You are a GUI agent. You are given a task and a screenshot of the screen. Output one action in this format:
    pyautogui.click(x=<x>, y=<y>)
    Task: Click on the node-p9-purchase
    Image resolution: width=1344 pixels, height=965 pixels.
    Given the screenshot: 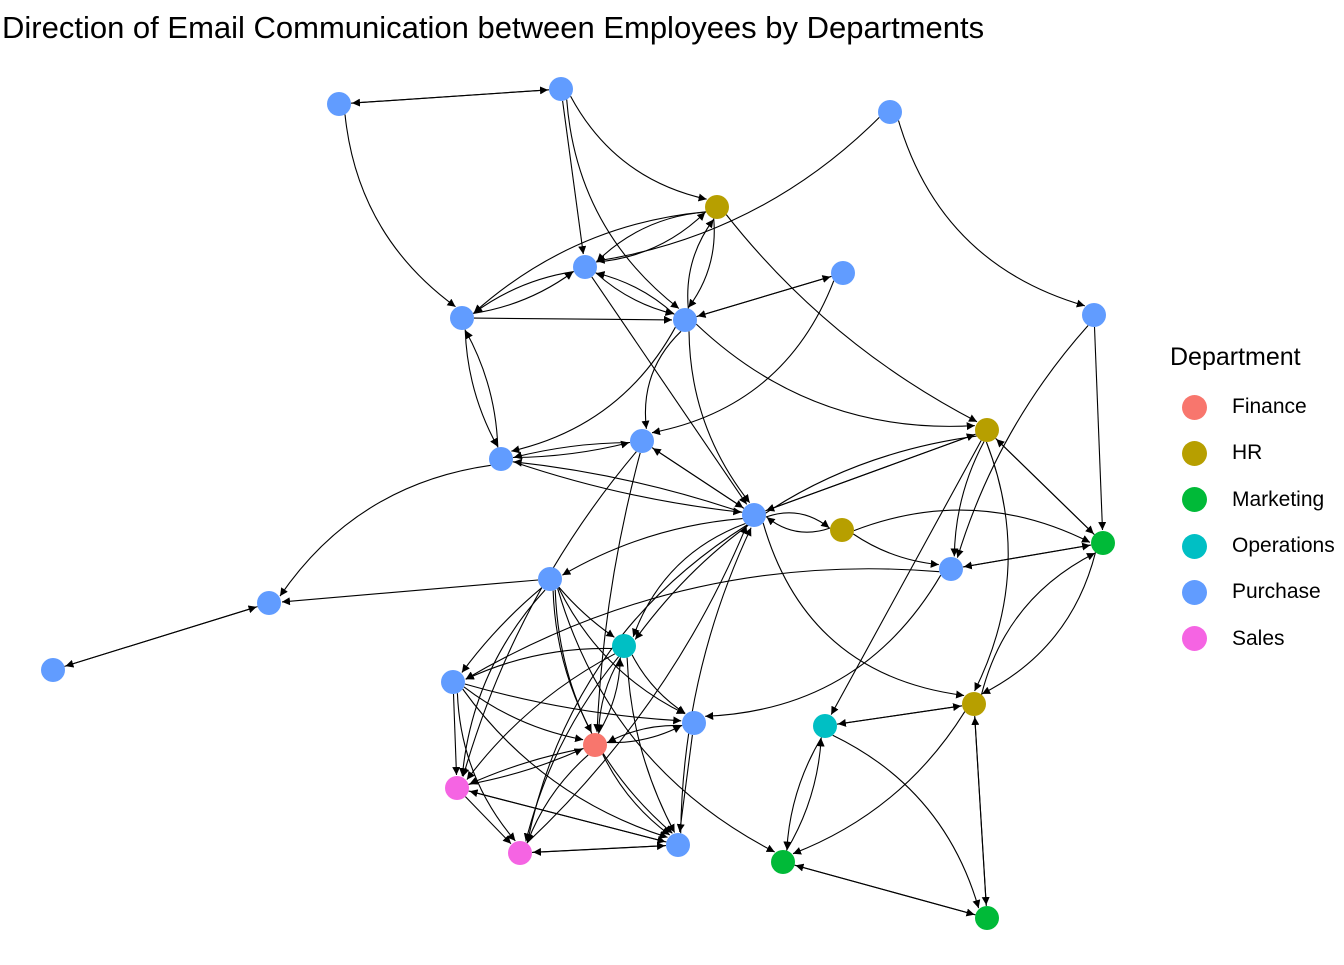 What is the action you would take?
    pyautogui.click(x=501, y=459)
    